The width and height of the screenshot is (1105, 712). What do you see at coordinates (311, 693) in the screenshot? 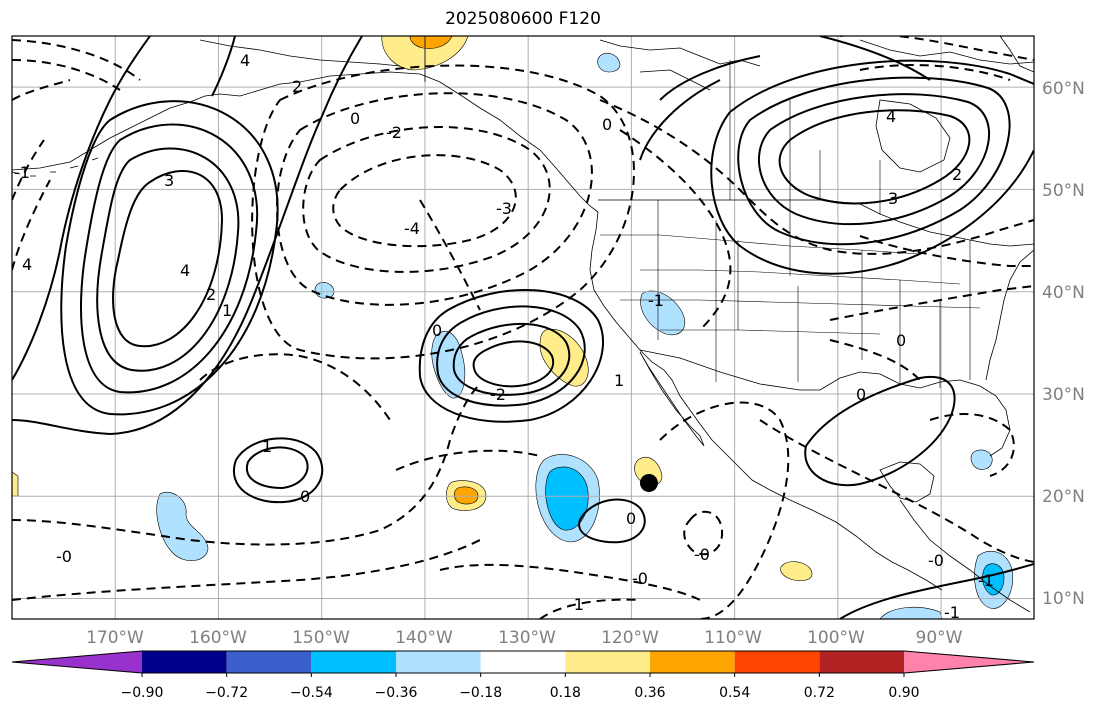
I see `colorbar-tick-label: −0.54` at bounding box center [311, 693].